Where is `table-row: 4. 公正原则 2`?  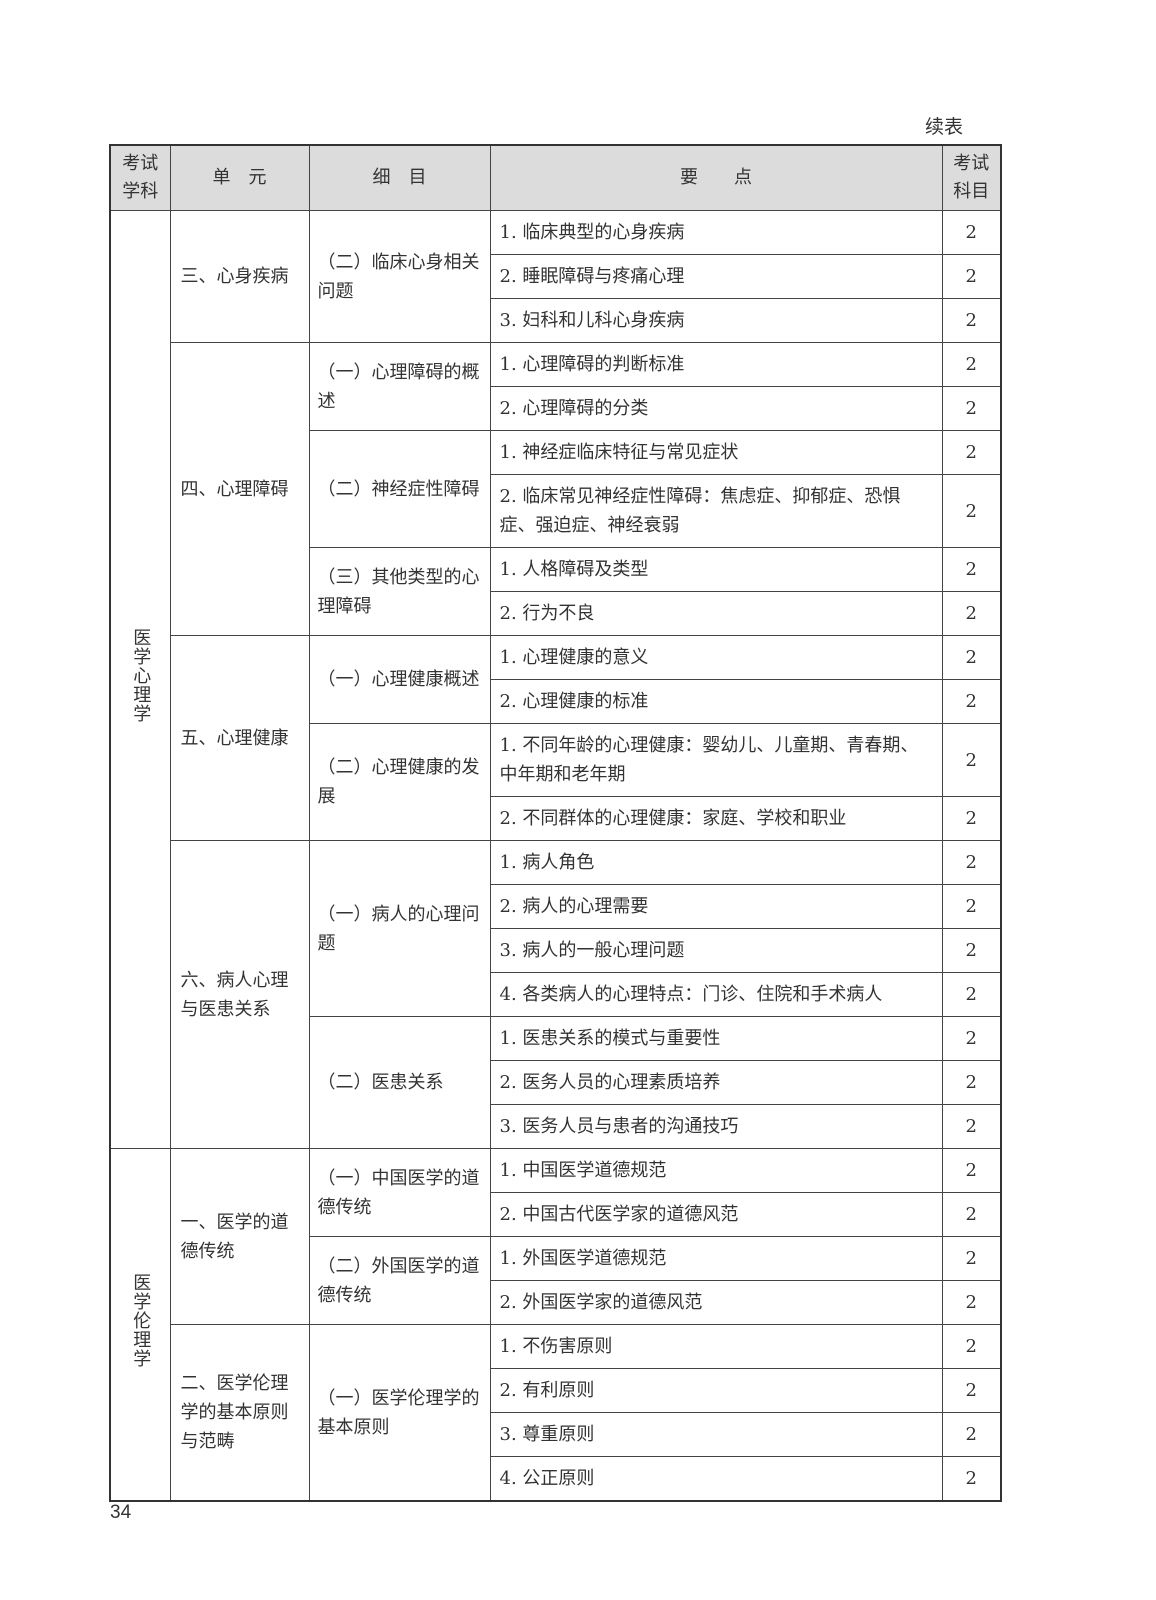 table-row: 4. 公正原则 2 is located at coordinates (556, 1479).